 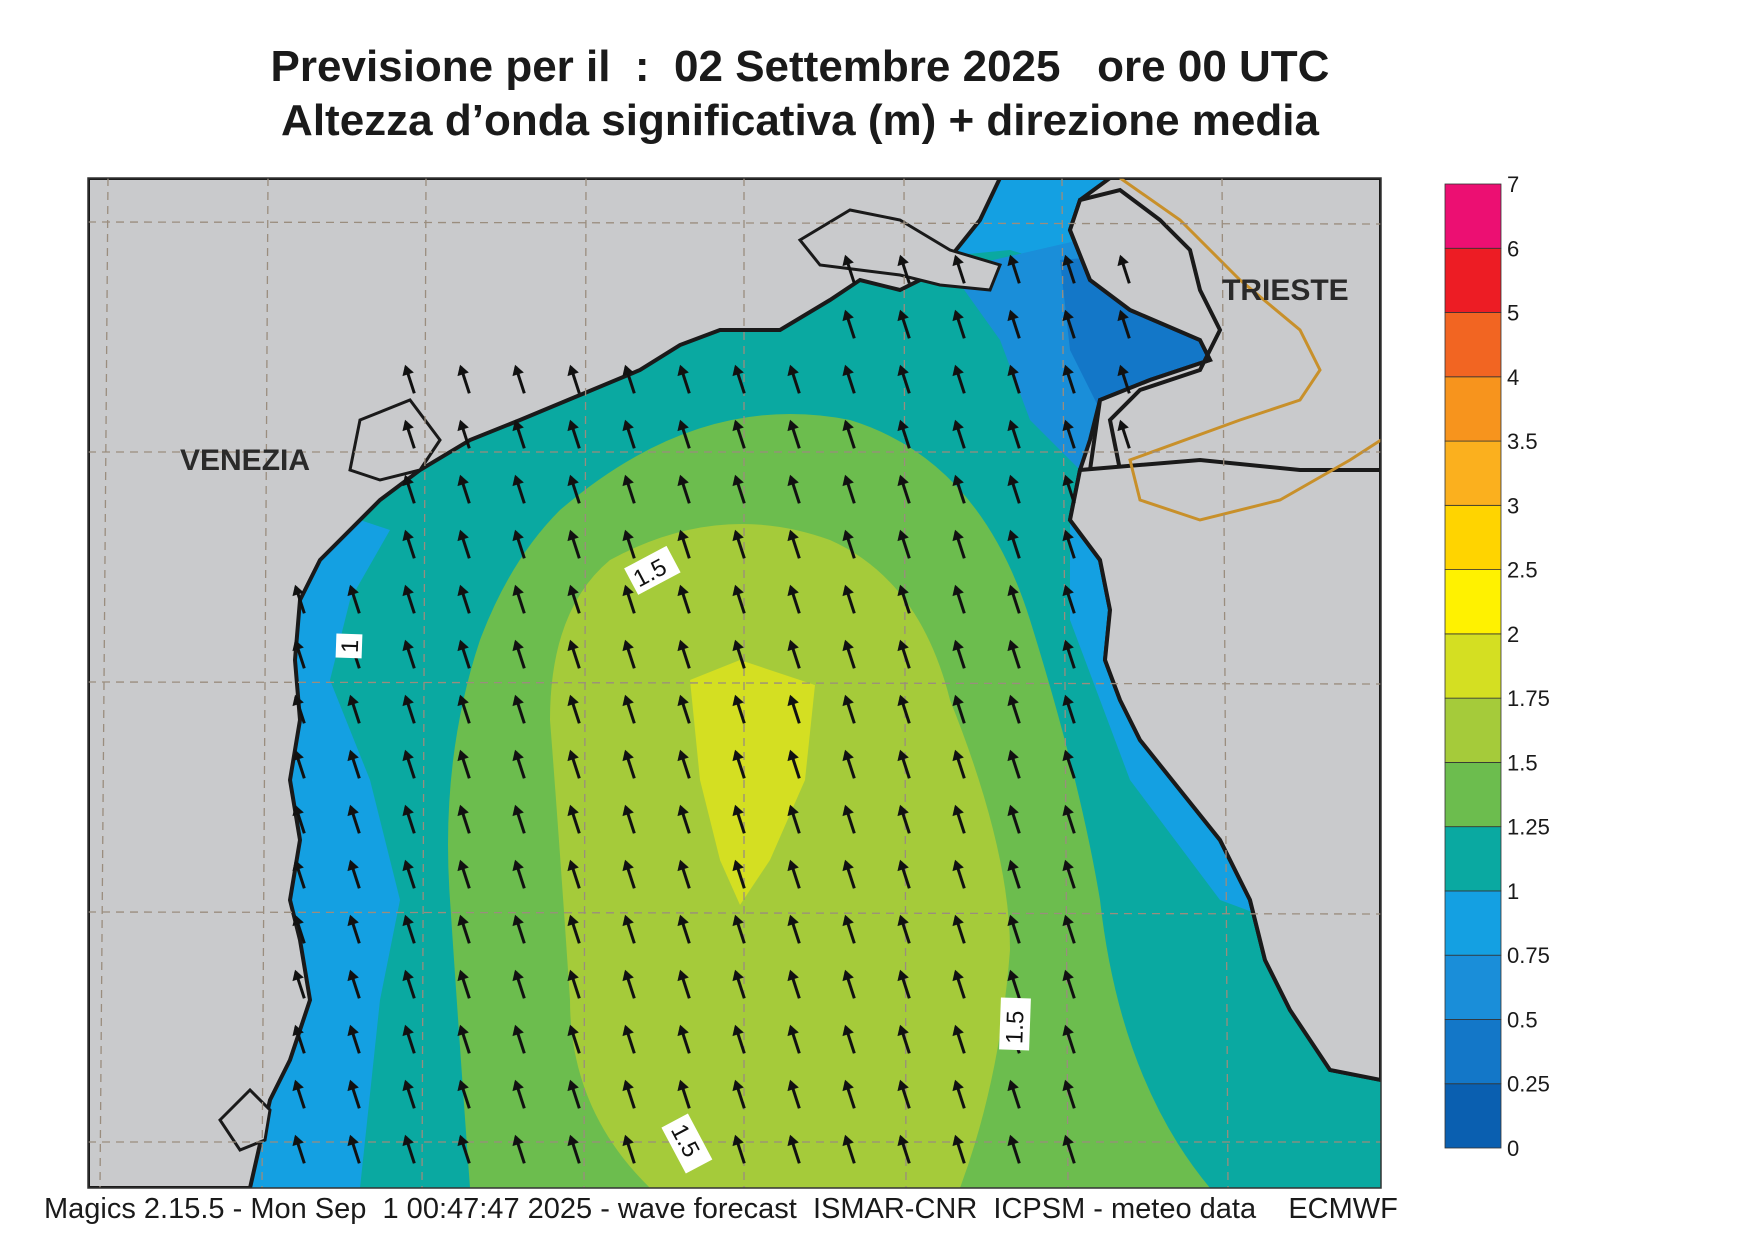 What do you see at coordinates (395, 440) in the screenshot?
I see `land-lagoon` at bounding box center [395, 440].